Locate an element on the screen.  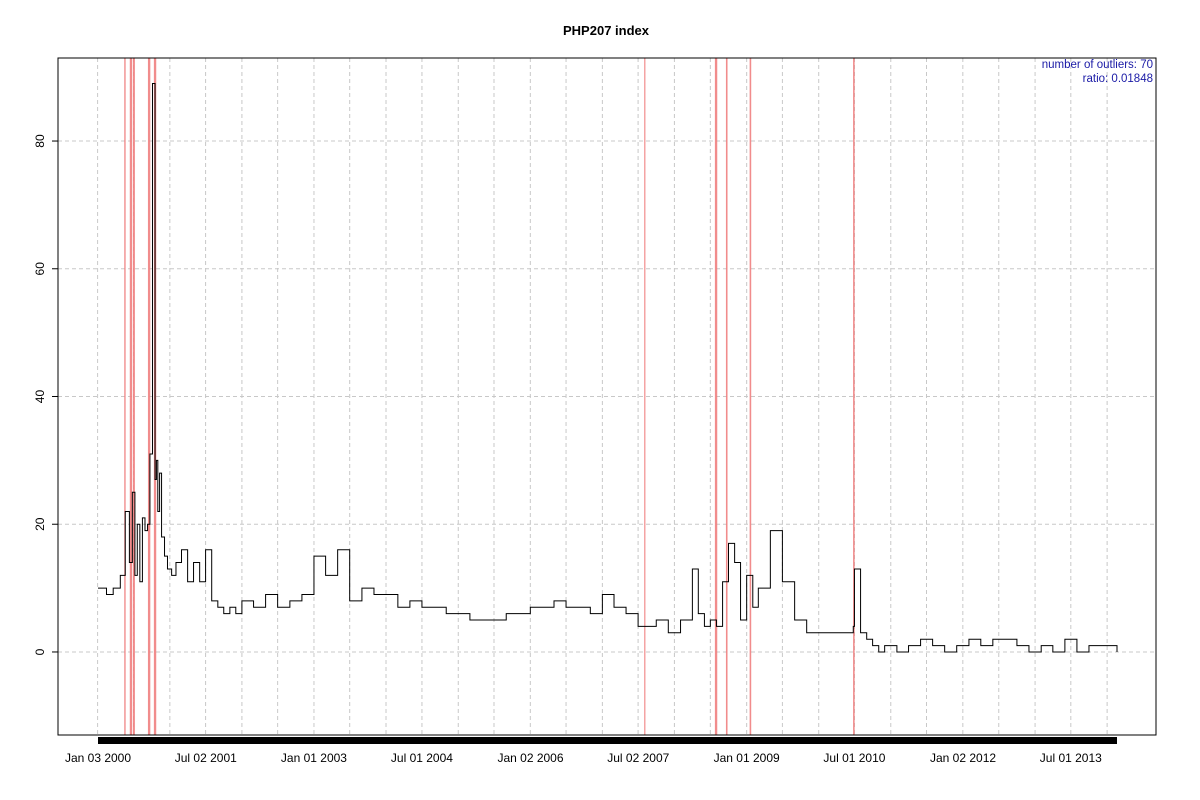
x-tick-label: Jul 01 2013 is located at coordinates (1071, 758).